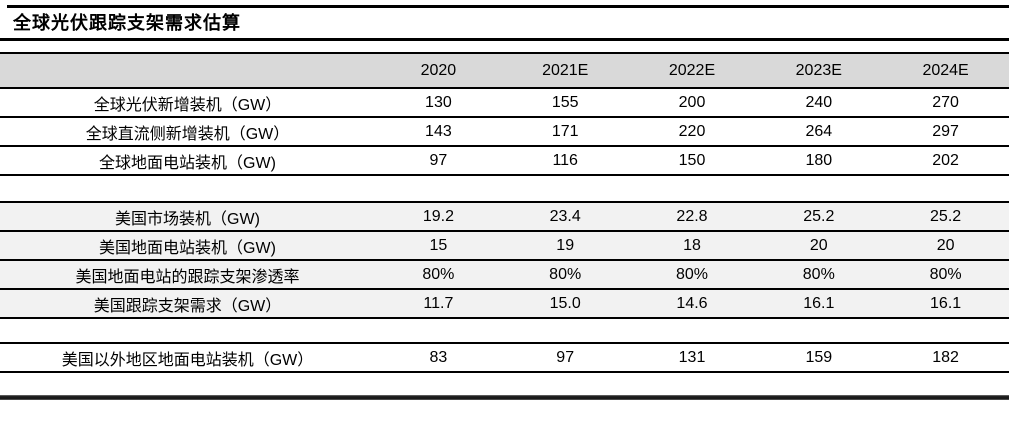 The width and height of the screenshot is (1009, 423). I want to click on row-label: 全球光伏新增装机（GW）, so click(187, 105).